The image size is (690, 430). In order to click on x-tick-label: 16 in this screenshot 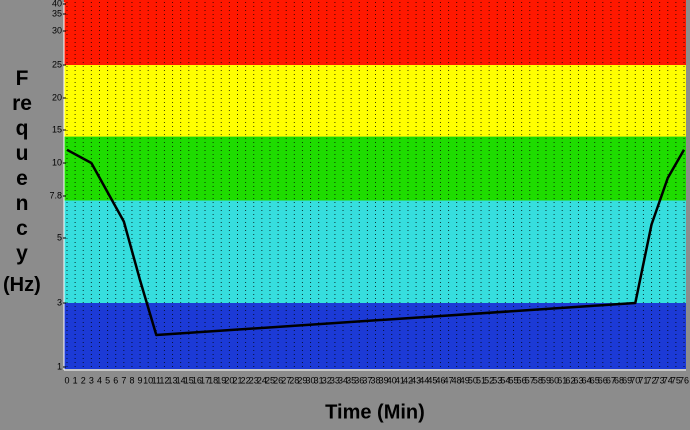, I will do `click(197, 380)`.